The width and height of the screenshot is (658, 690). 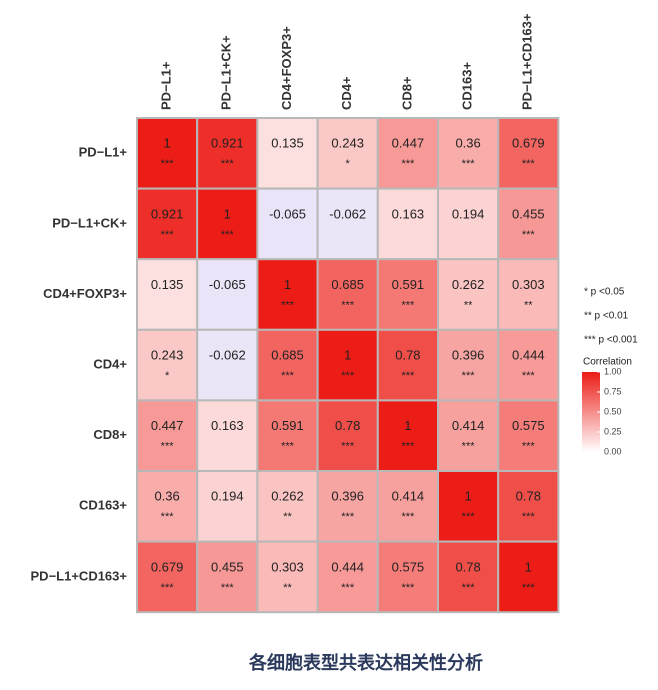 What do you see at coordinates (527, 61) in the screenshot?
I see `column-label: PD−L1+CD163+` at bounding box center [527, 61].